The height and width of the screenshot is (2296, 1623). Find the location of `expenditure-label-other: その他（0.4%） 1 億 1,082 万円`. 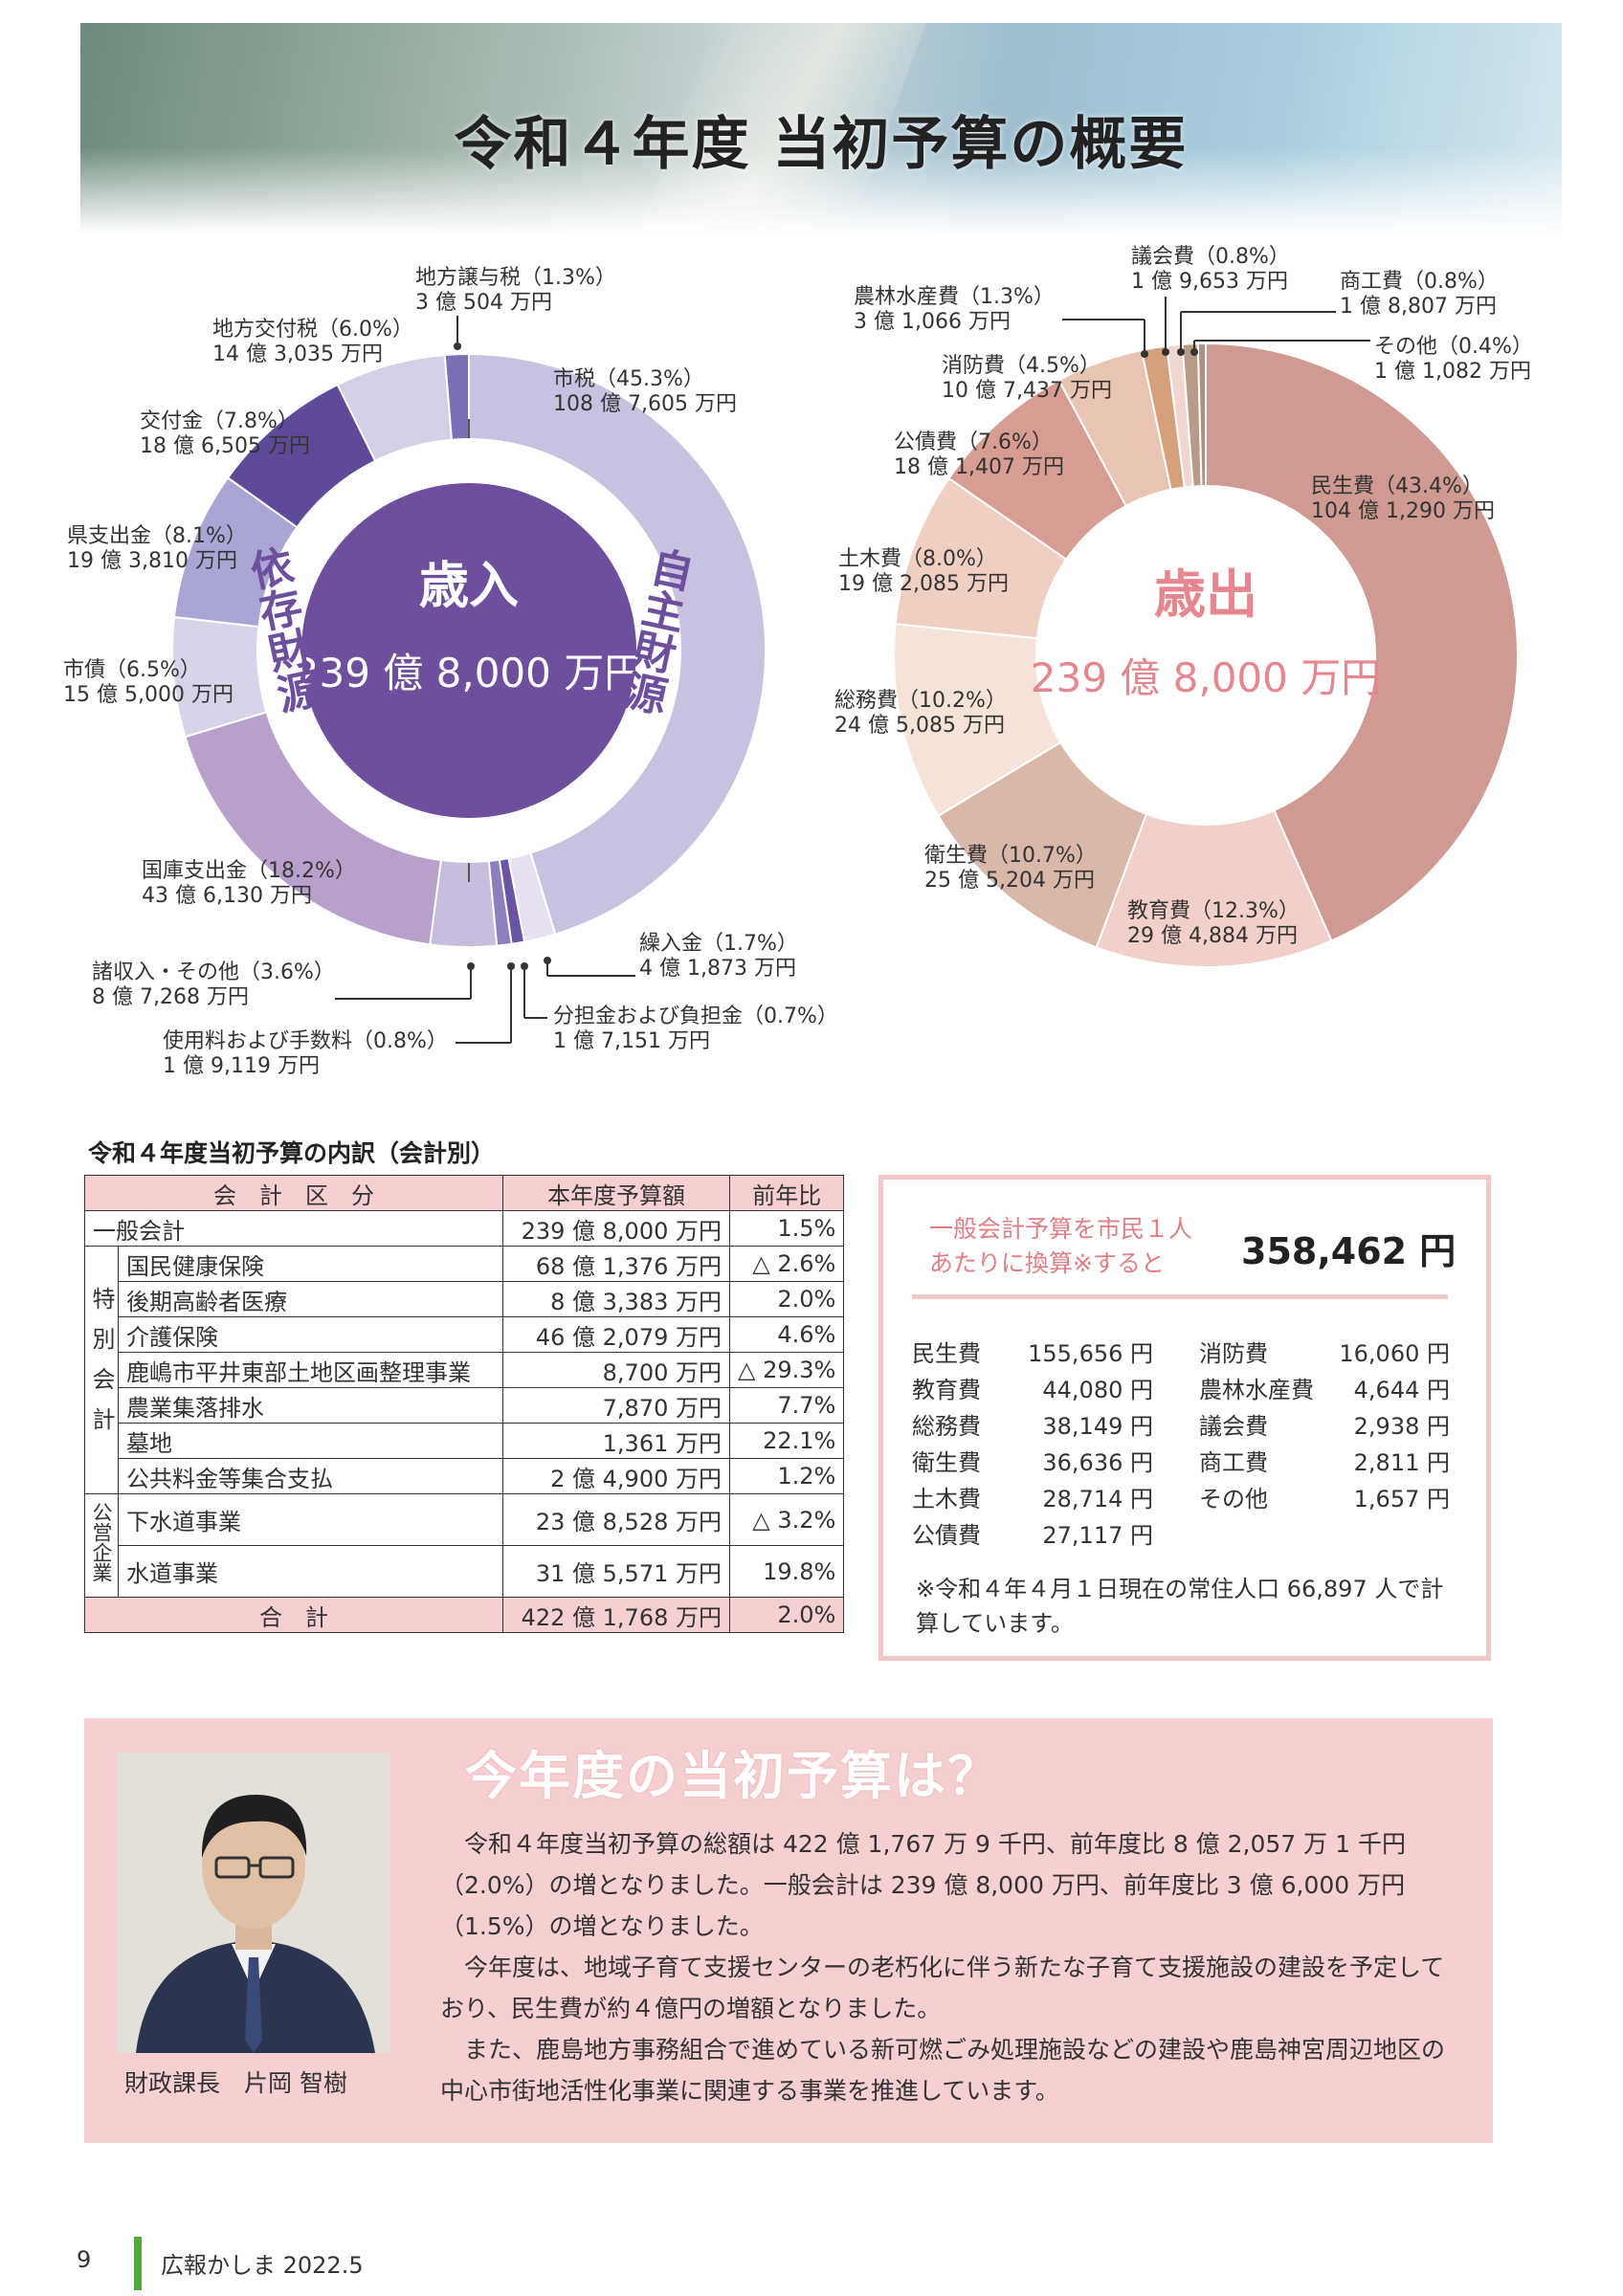

expenditure-label-other: その他（0.4%） 1 億 1,082 万円 is located at coordinates (1453, 360).